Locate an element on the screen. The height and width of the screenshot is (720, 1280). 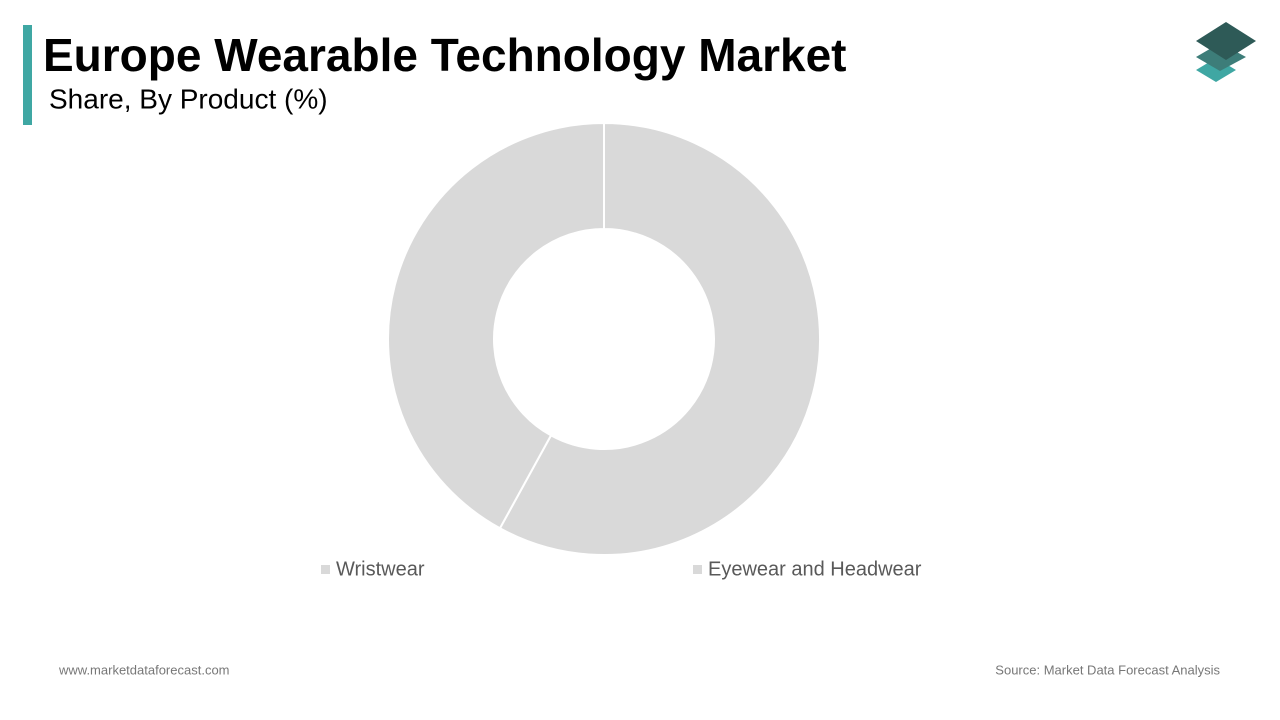
logo is located at coordinates (1226, 52).